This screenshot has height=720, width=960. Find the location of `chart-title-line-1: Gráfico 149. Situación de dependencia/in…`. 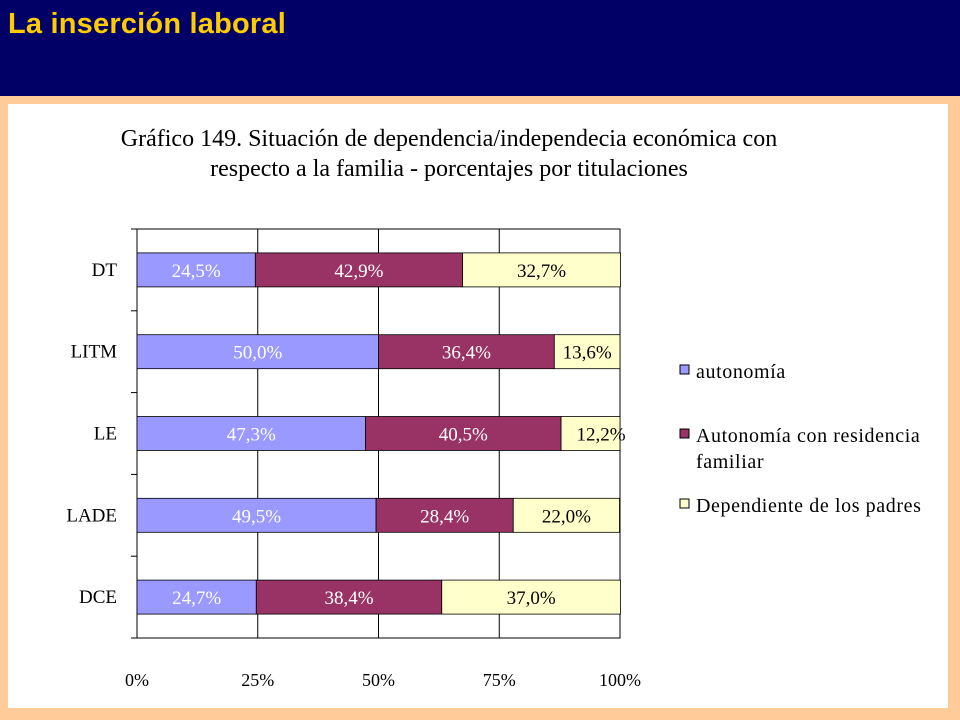

chart-title-line-1: Gráfico 149. Situación de dependencia/in… is located at coordinates (449, 139).